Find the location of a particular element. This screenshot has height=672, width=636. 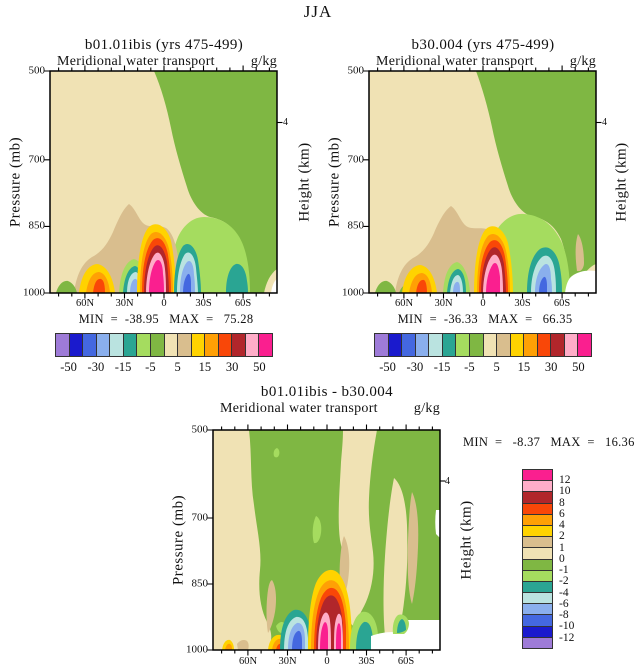

colorbar-label: -8 is located at coordinates (564, 615).